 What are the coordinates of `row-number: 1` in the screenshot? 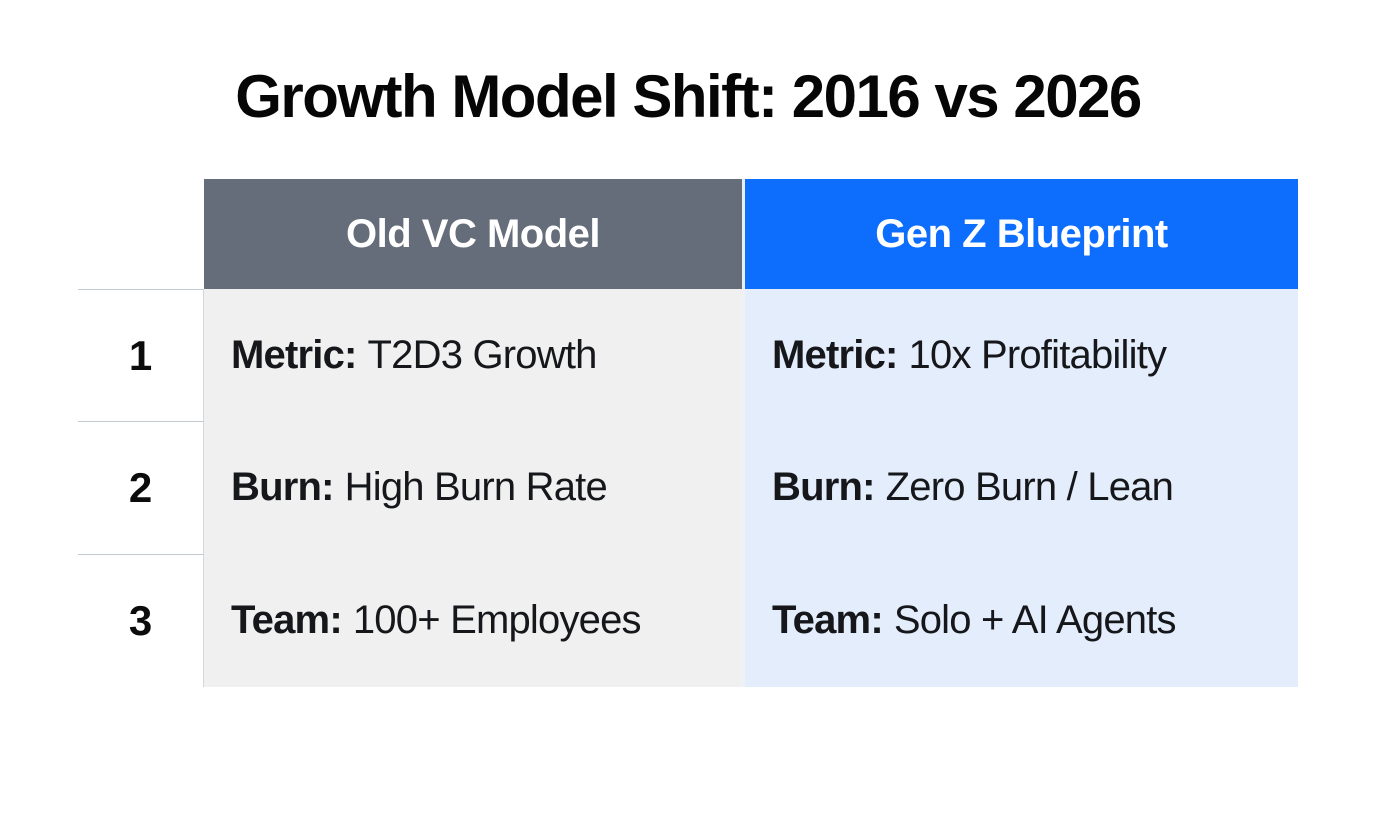 It's located at (141, 355).